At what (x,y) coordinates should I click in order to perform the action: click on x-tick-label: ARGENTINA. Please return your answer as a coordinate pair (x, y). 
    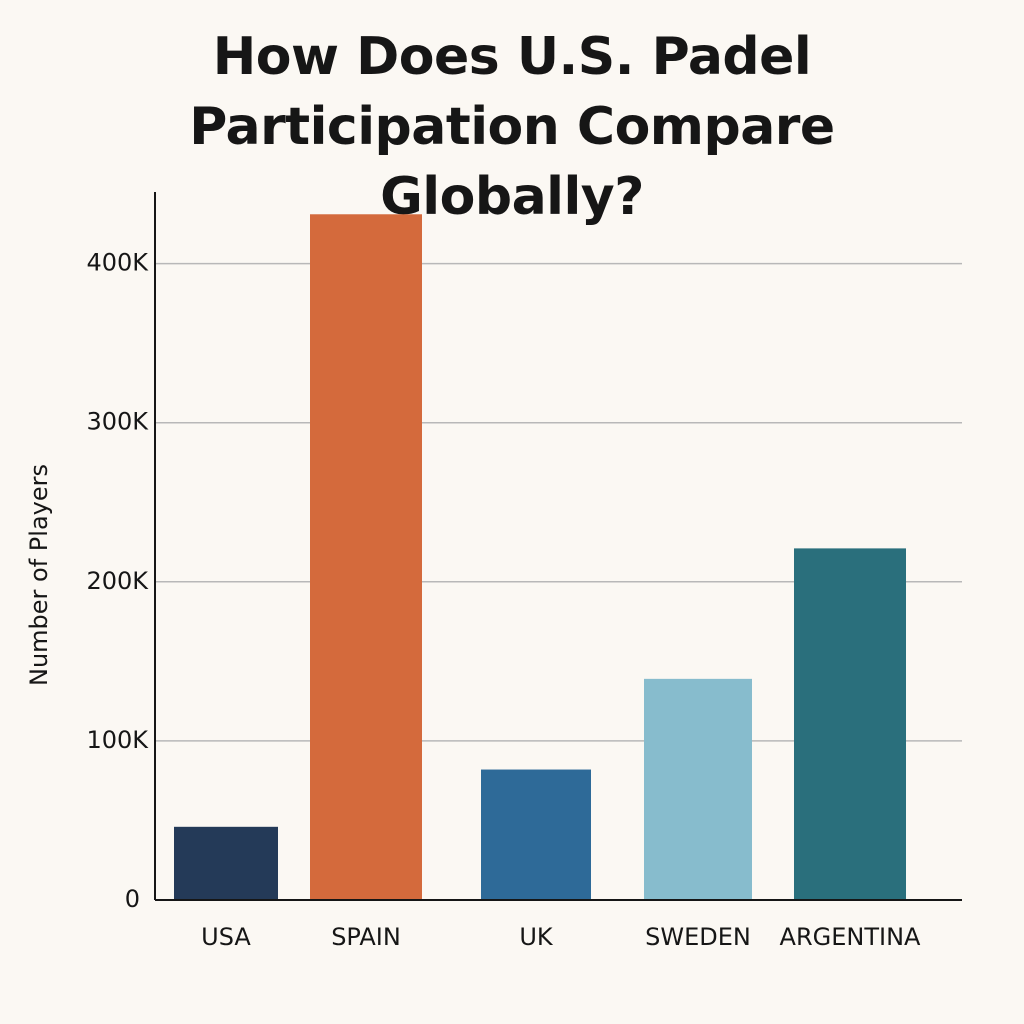
    Looking at the image, I should click on (851, 937).